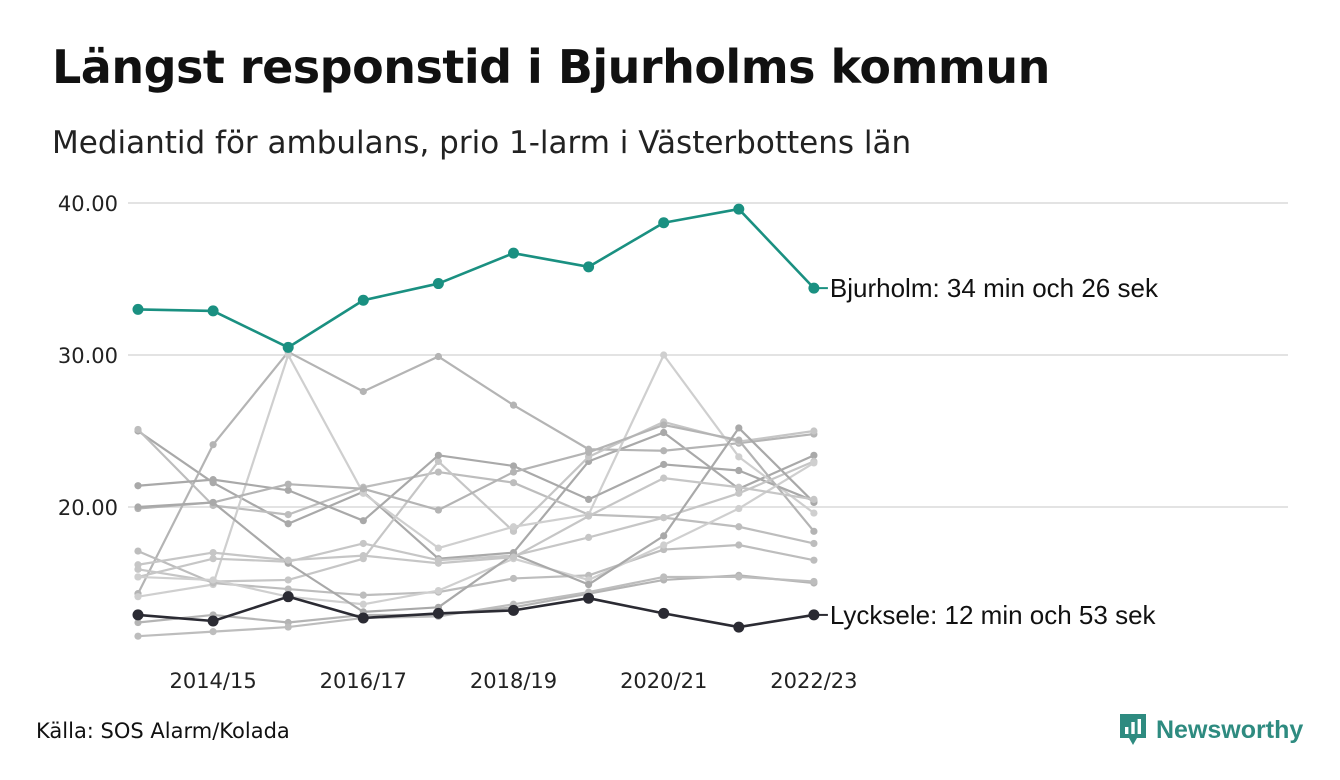 This screenshot has height=780, width=1340. I want to click on x-tick-label: 2014/15, so click(212, 681).